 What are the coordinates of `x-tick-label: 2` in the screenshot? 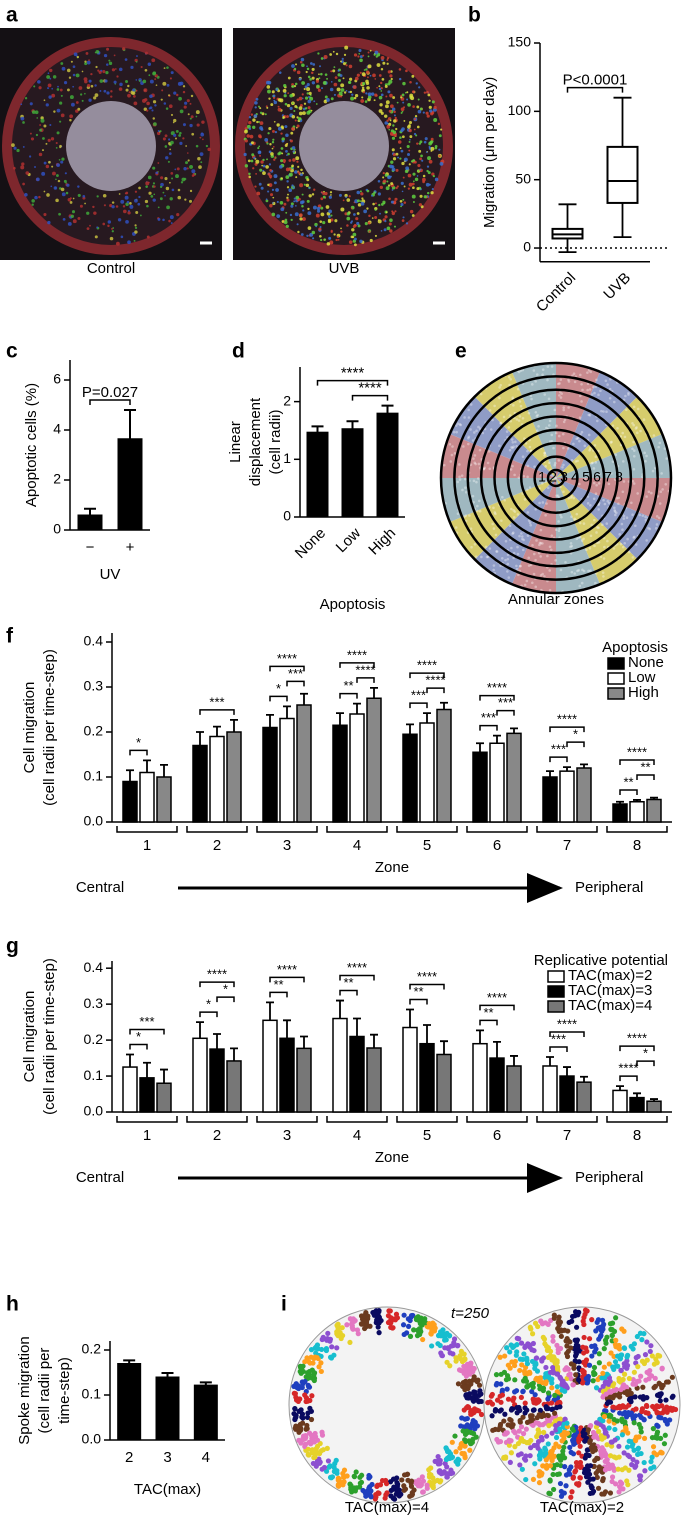 It's located at (129, 1457).